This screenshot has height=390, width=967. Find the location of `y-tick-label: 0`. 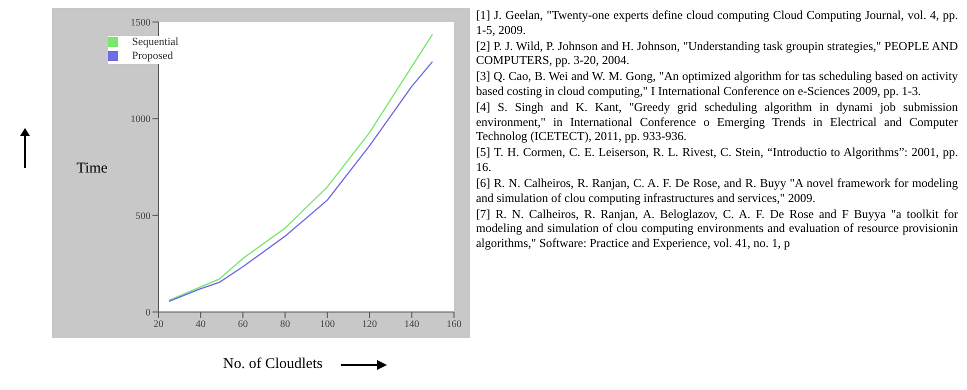

y-tick-label: 0 is located at coordinates (147, 313).